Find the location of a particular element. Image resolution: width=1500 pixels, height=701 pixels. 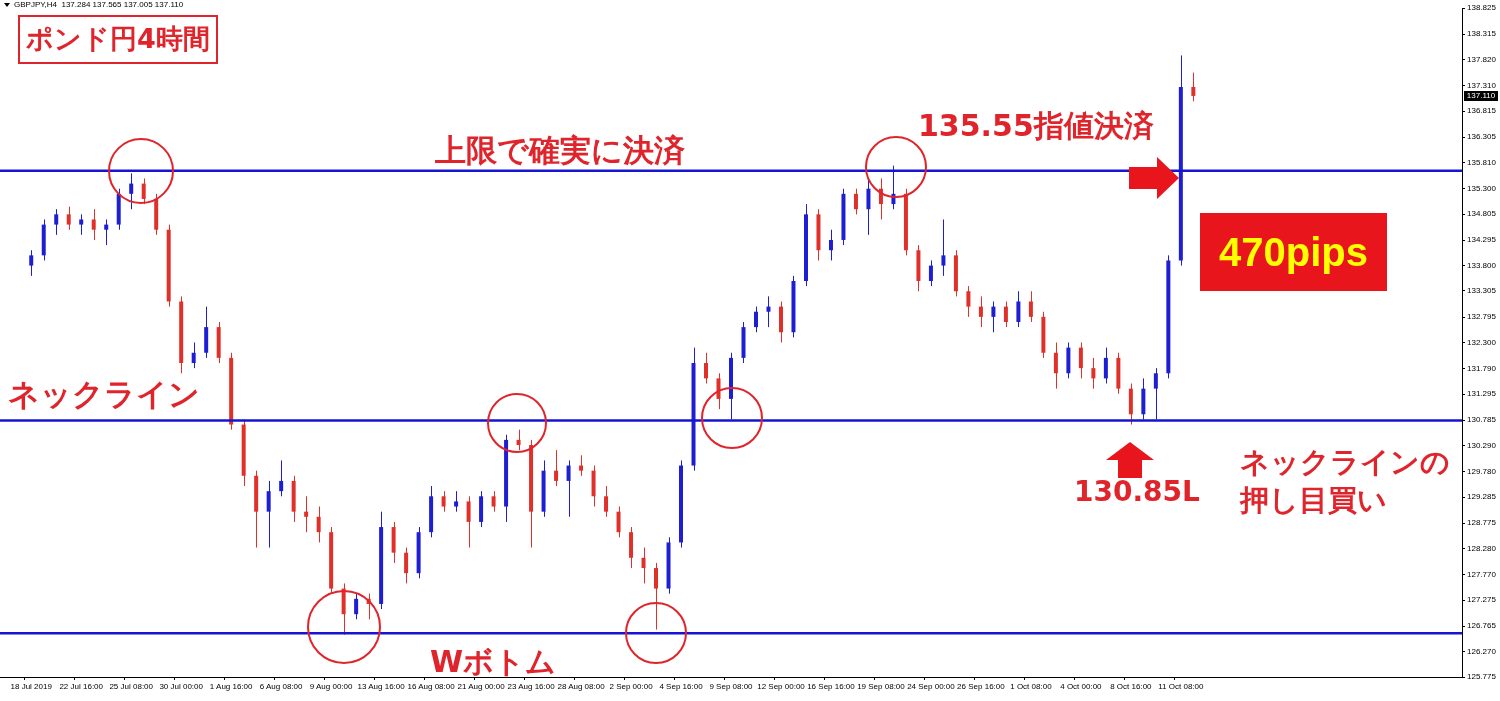

x-tick-label: 4 Oct 00:00 is located at coordinates (1081, 686).